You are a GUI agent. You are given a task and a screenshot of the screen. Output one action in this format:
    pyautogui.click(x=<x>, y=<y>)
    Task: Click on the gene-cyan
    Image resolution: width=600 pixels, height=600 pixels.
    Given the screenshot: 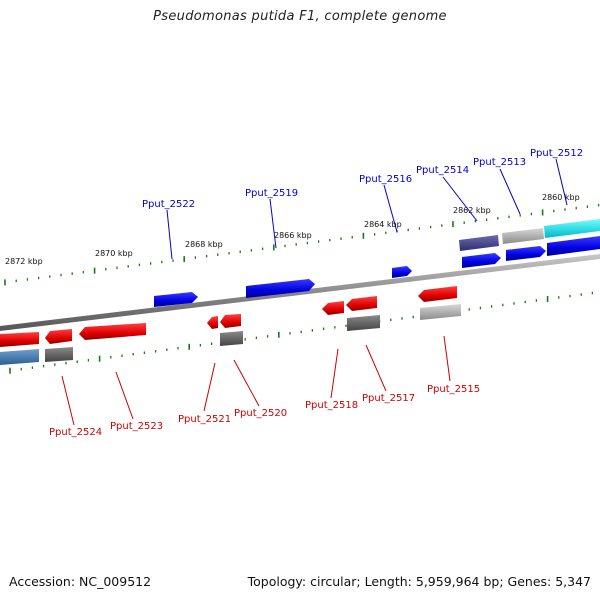 What is the action you would take?
    pyautogui.click(x=572, y=228)
    